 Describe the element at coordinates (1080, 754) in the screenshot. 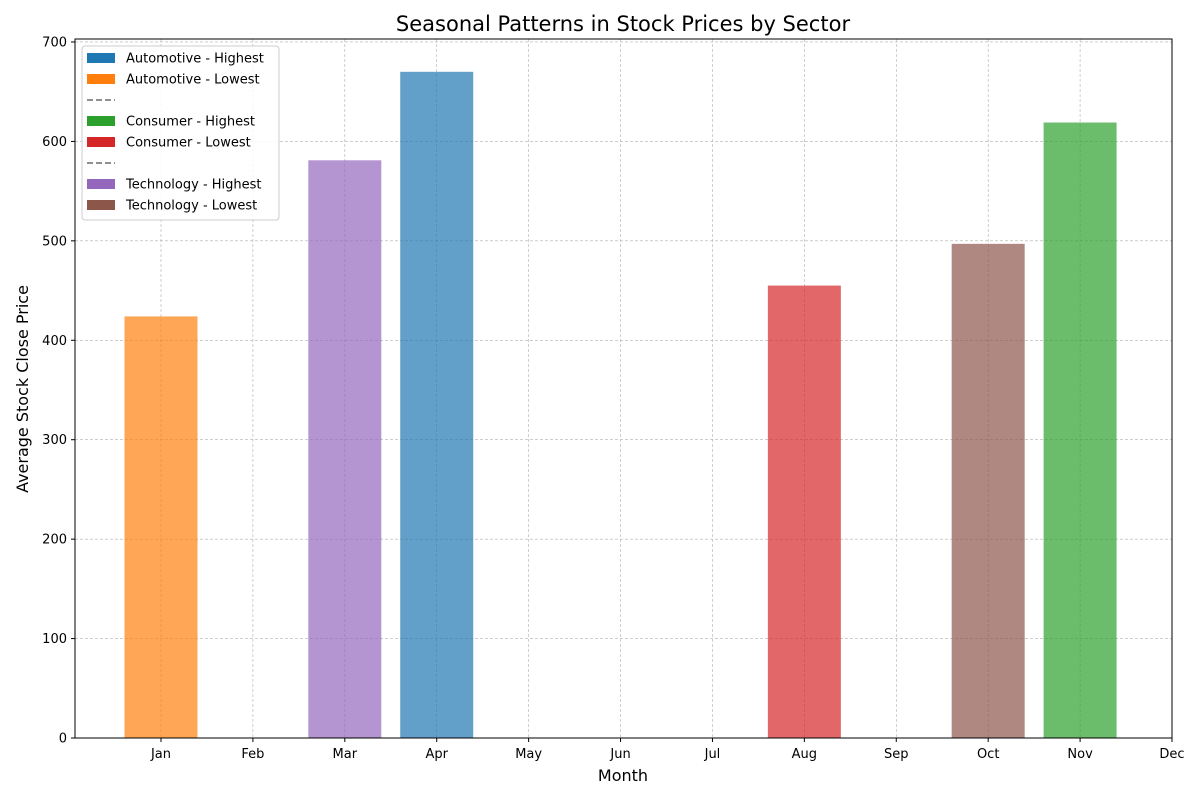

I see `x-tick-label: Nov` at that location.